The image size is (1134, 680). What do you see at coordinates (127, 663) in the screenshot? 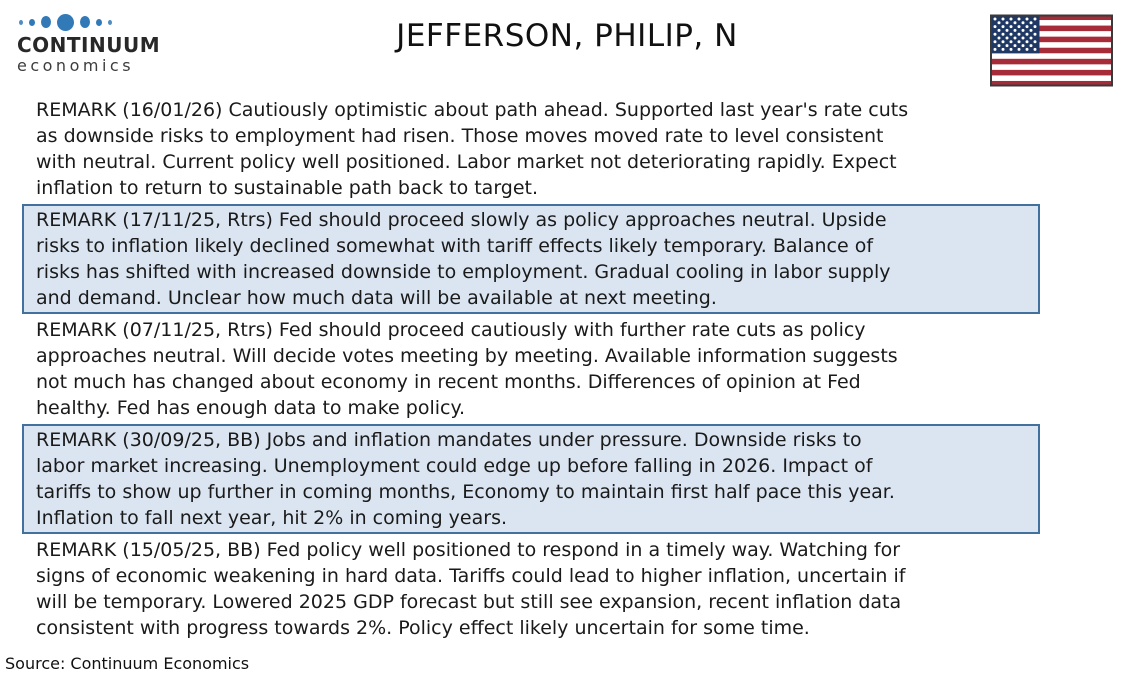
I see `source-attribution: Source: Continuum Economics` at bounding box center [127, 663].